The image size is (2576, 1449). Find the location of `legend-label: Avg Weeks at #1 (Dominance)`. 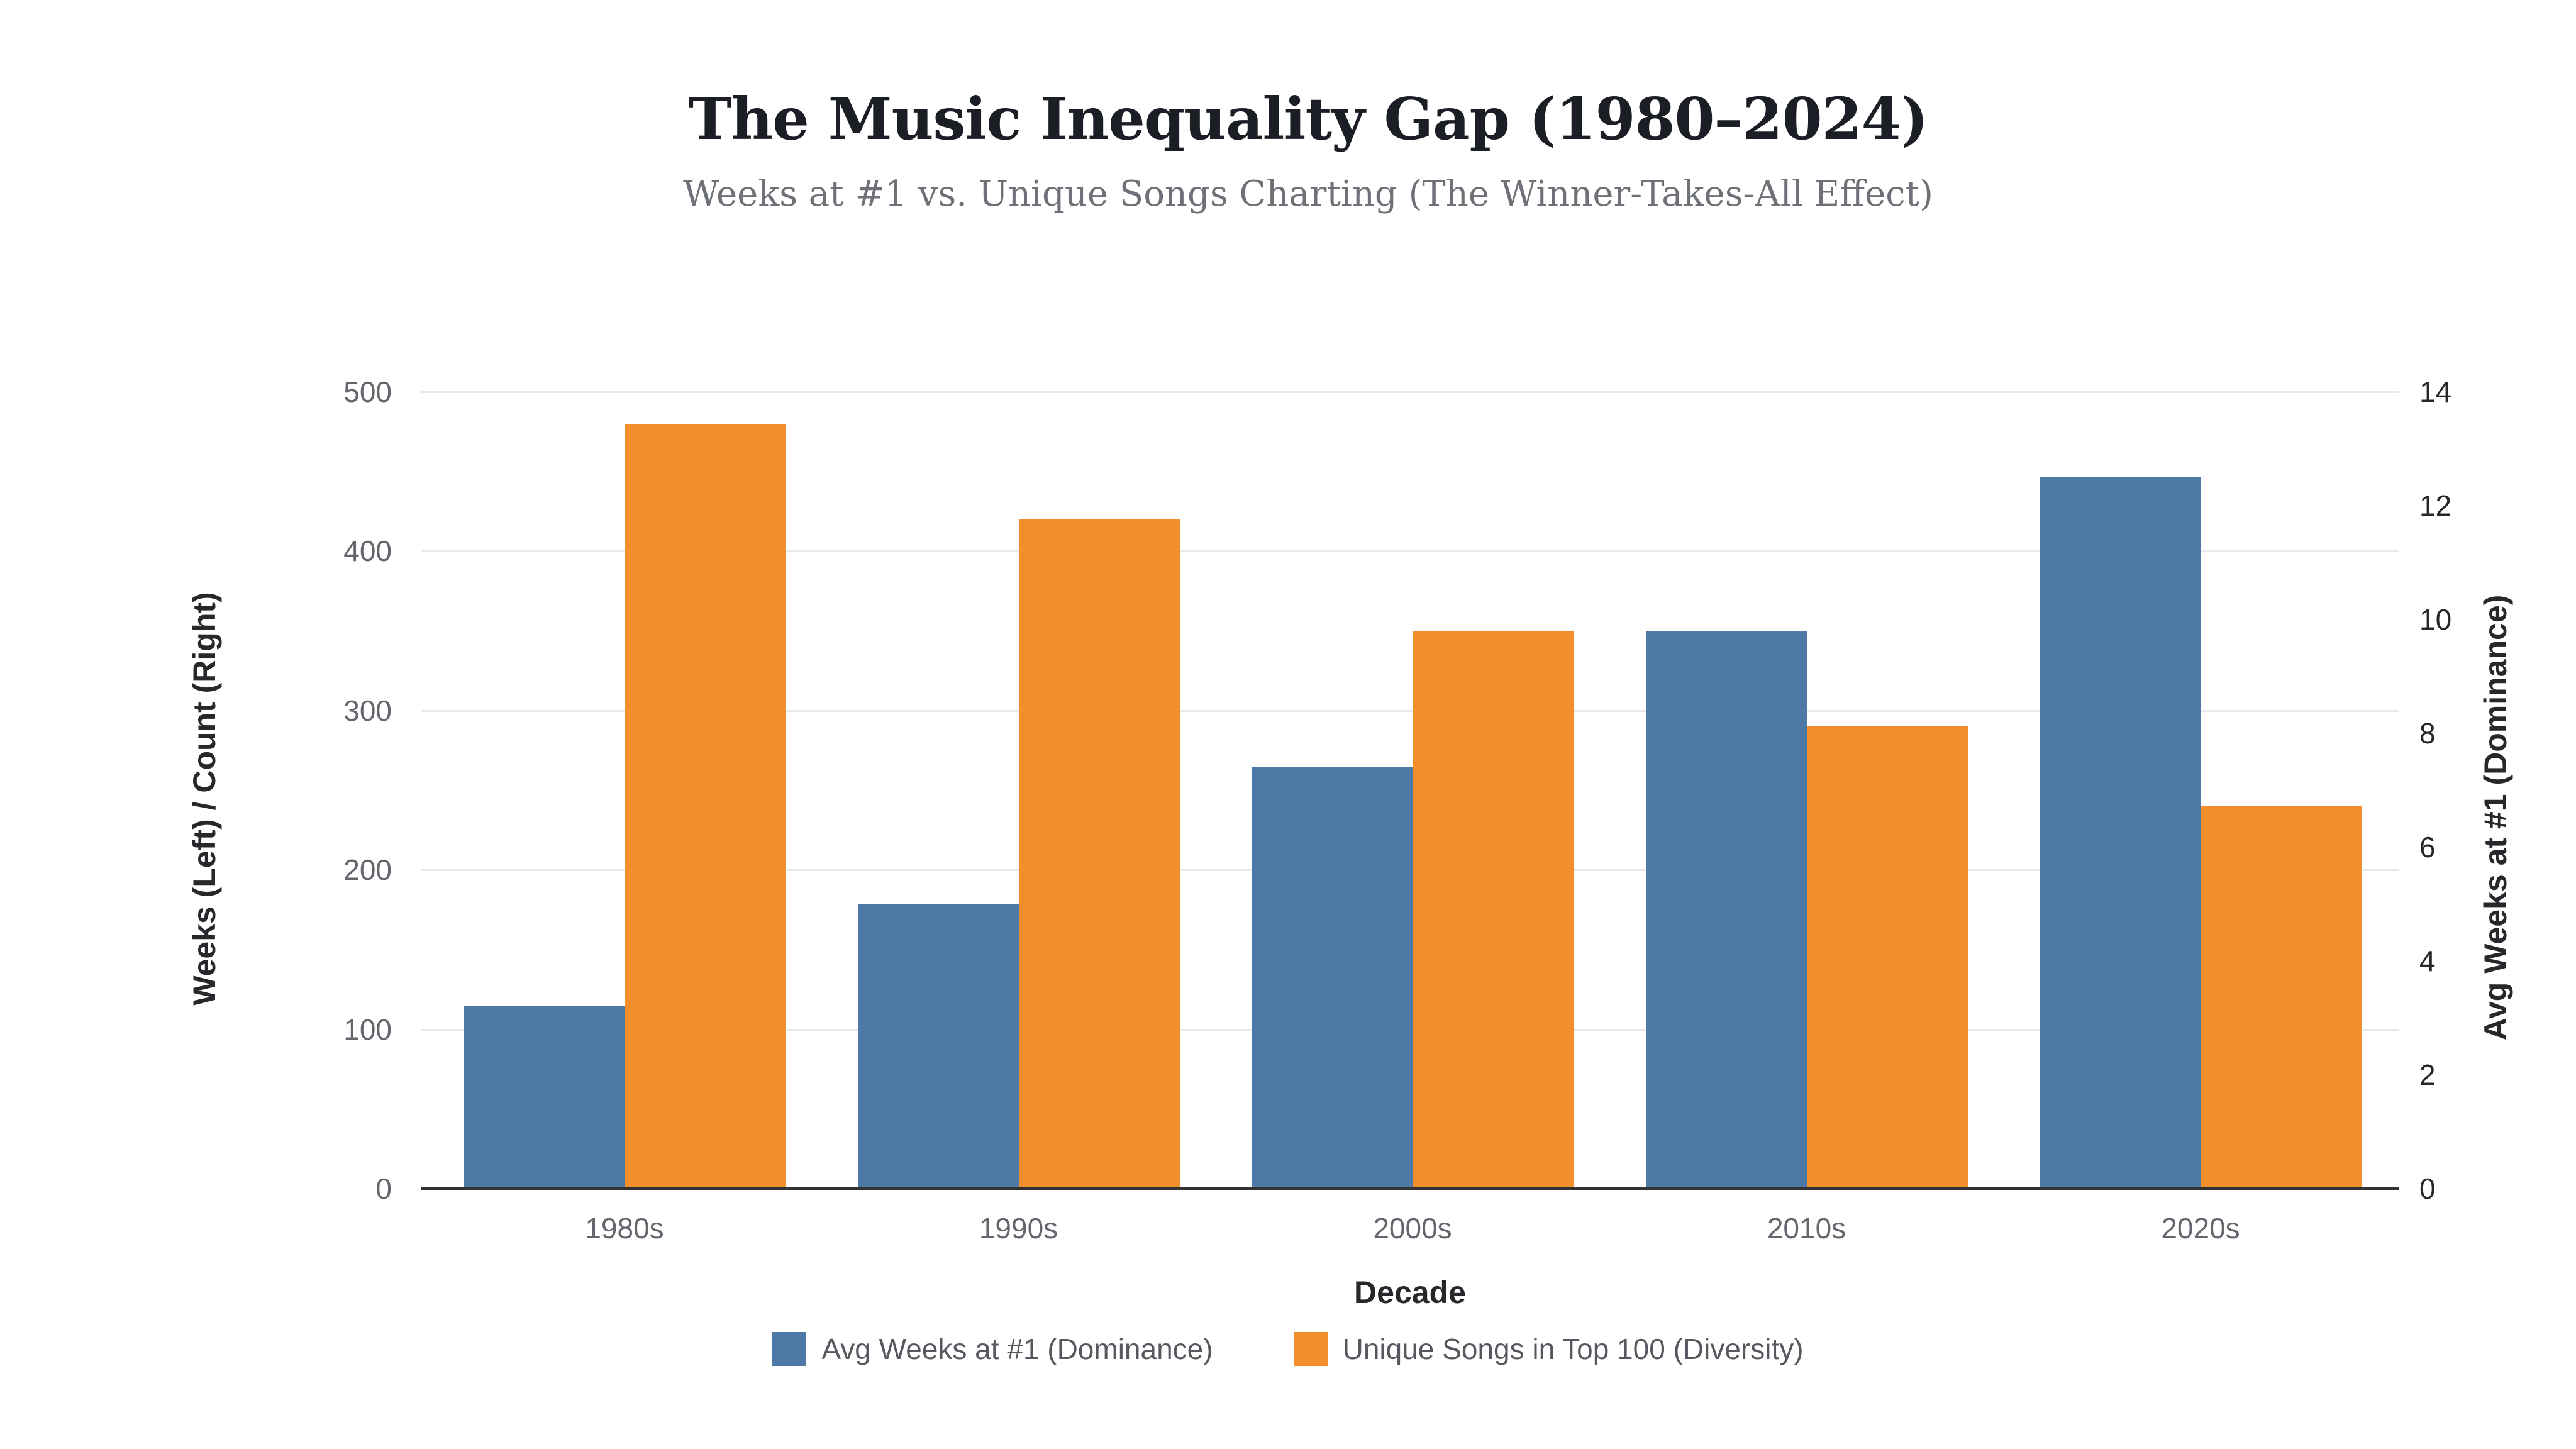

legend-label: Avg Weeks at #1 (Dominance) is located at coordinates (1017, 1349).